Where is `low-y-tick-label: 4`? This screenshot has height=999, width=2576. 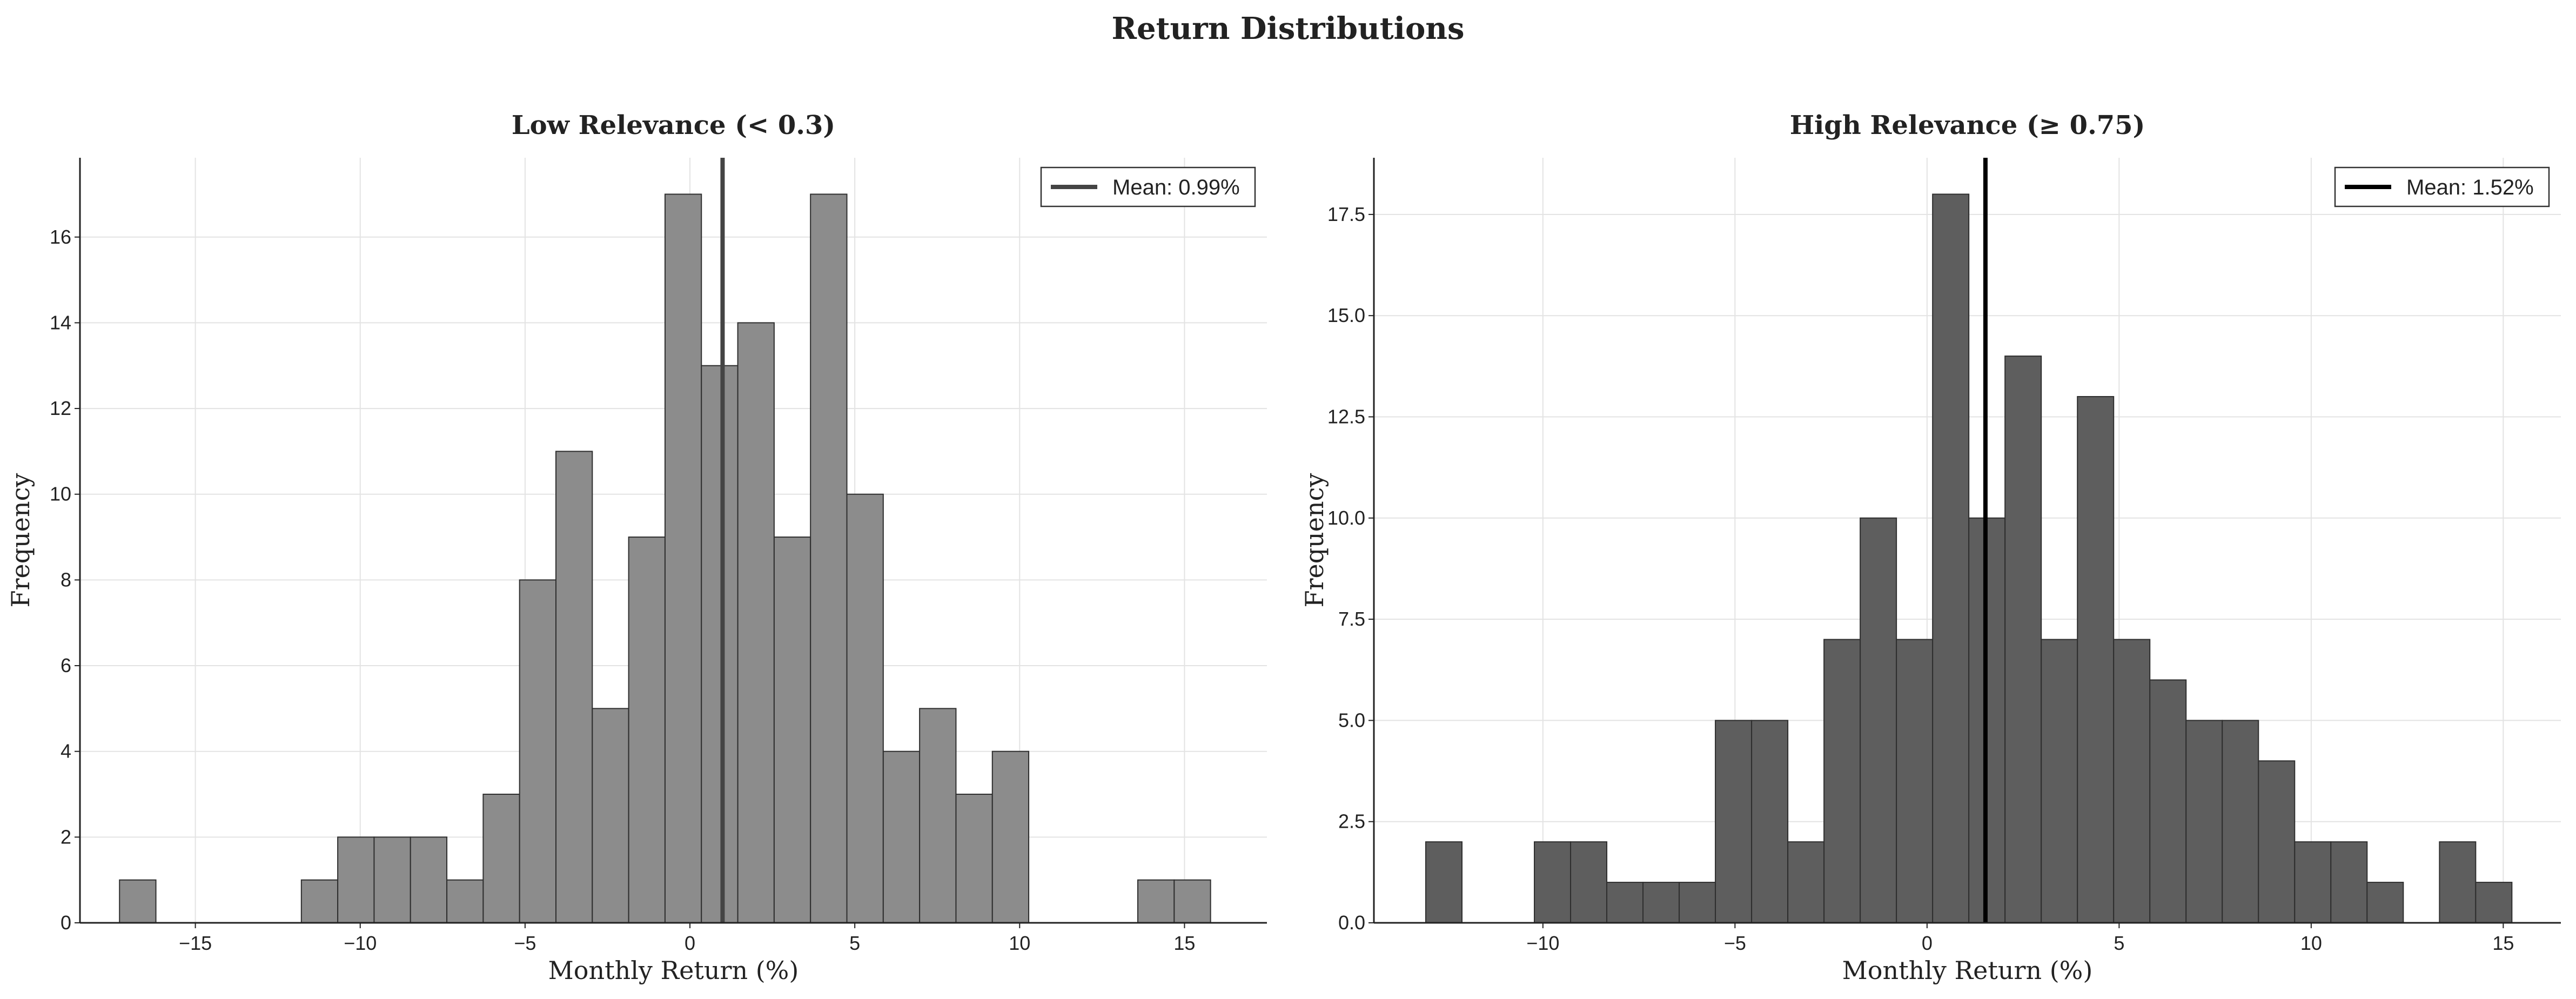 low-y-tick-label: 4 is located at coordinates (66, 751).